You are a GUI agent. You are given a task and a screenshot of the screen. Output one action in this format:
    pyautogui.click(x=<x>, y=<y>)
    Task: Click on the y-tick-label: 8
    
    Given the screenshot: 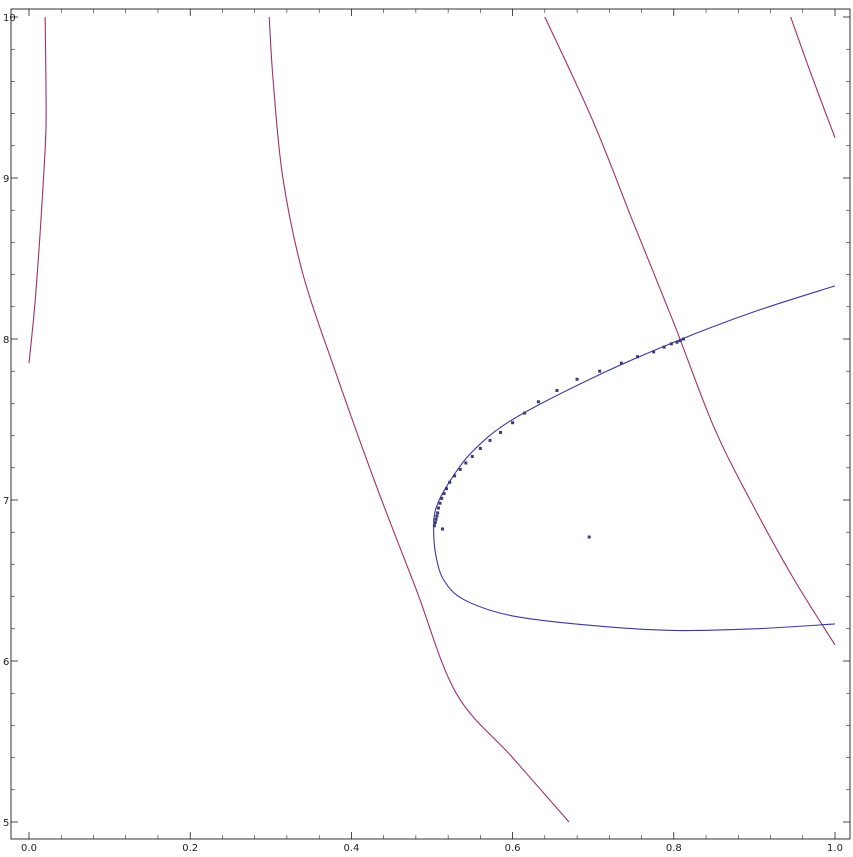 What is the action you would take?
    pyautogui.click(x=6, y=340)
    